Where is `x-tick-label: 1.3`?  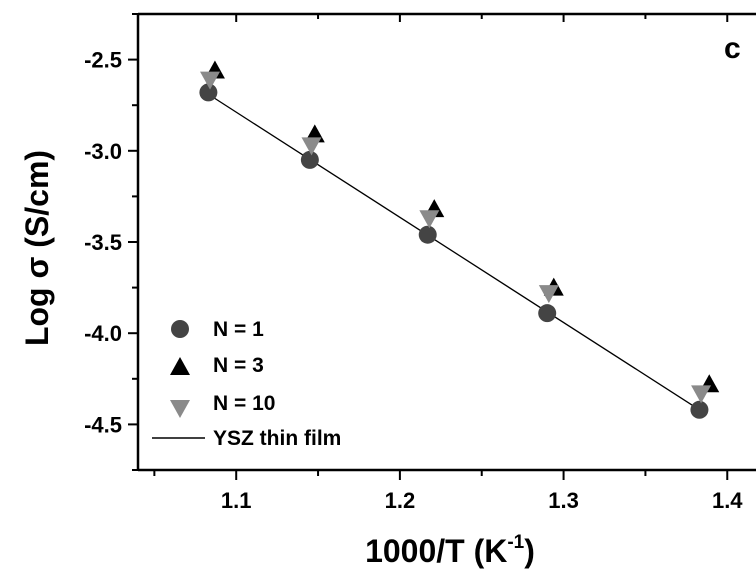 x-tick-label: 1.3 is located at coordinates (563, 500).